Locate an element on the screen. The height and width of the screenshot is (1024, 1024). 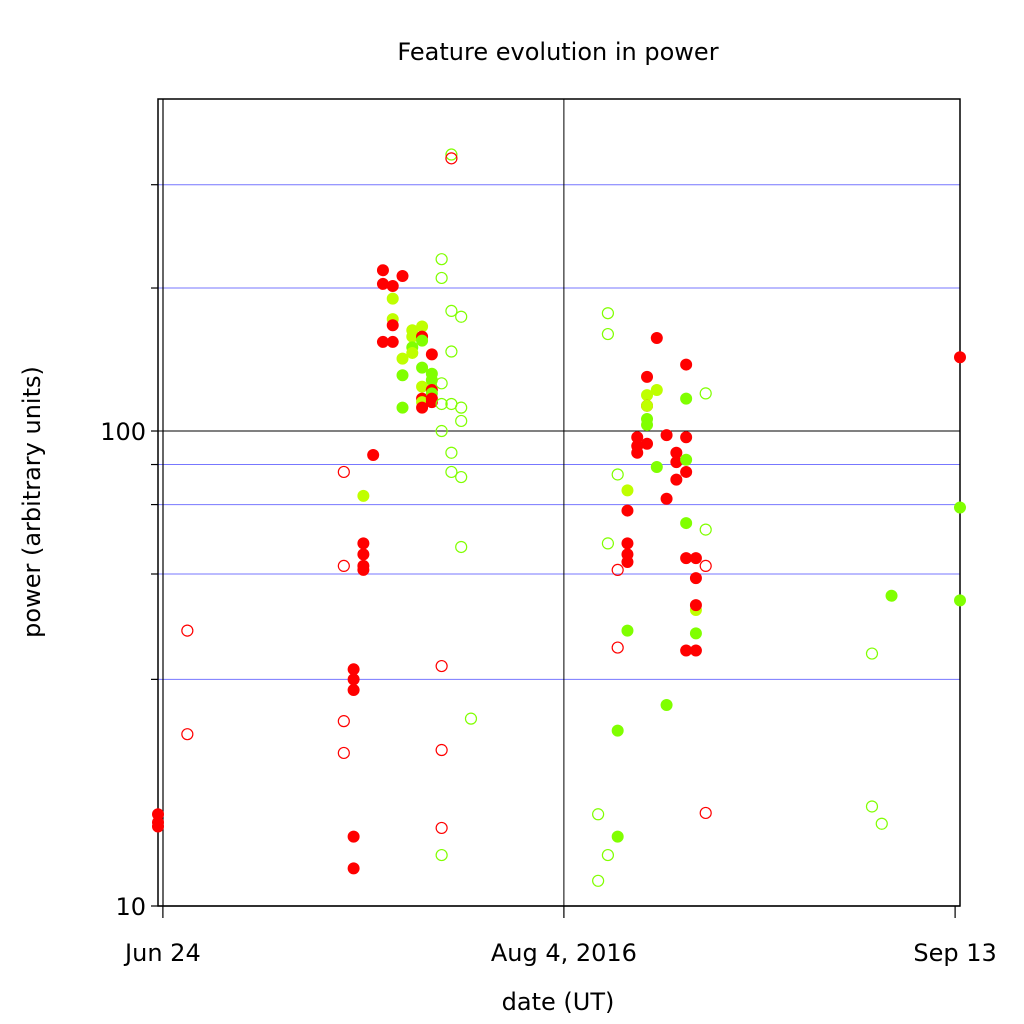
x-axis-label: date (UT) is located at coordinates (558, 1002).